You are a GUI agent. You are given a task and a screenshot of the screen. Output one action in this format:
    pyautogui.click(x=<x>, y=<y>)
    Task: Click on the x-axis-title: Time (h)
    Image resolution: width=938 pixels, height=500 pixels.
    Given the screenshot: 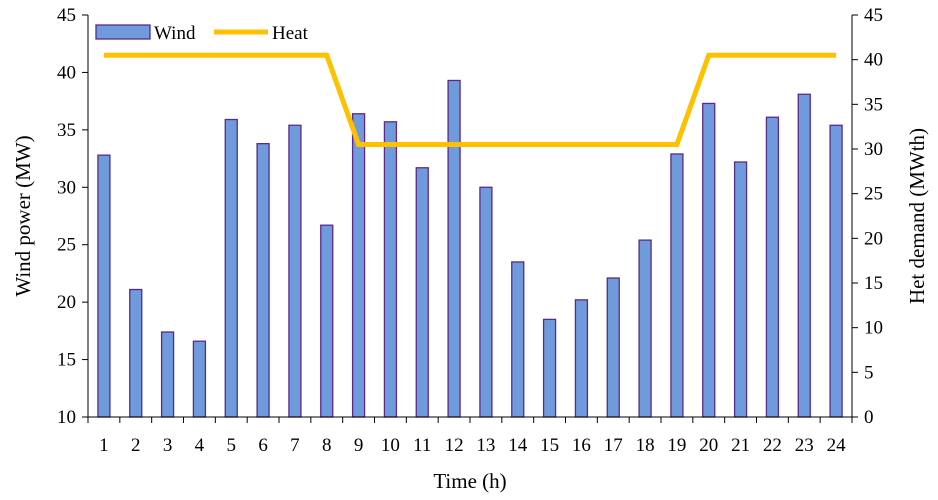 What is the action you would take?
    pyautogui.click(x=469, y=481)
    